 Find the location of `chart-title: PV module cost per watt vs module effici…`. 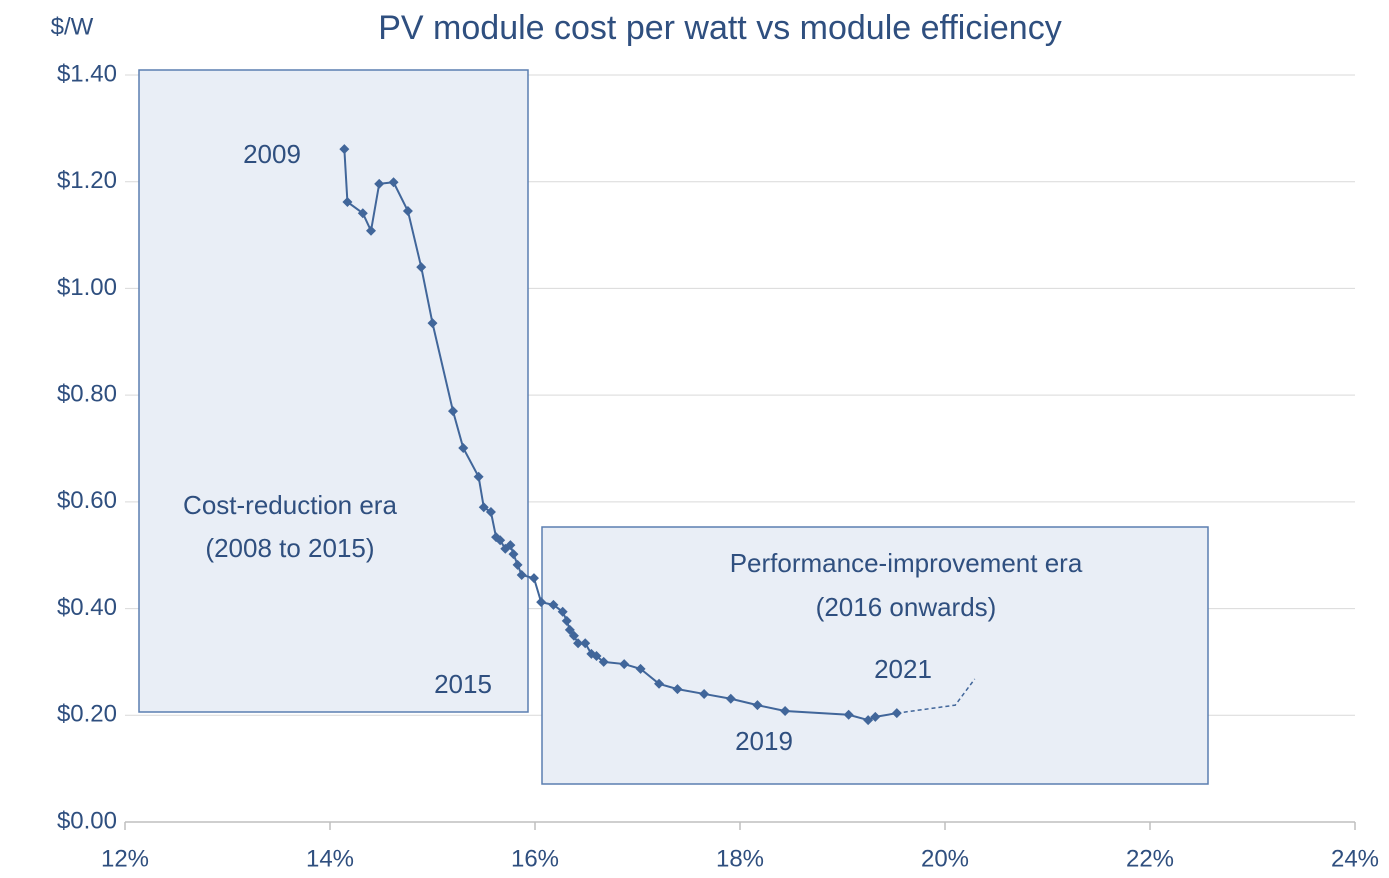

chart-title: PV module cost per watt vs module effici… is located at coordinates (719, 28).